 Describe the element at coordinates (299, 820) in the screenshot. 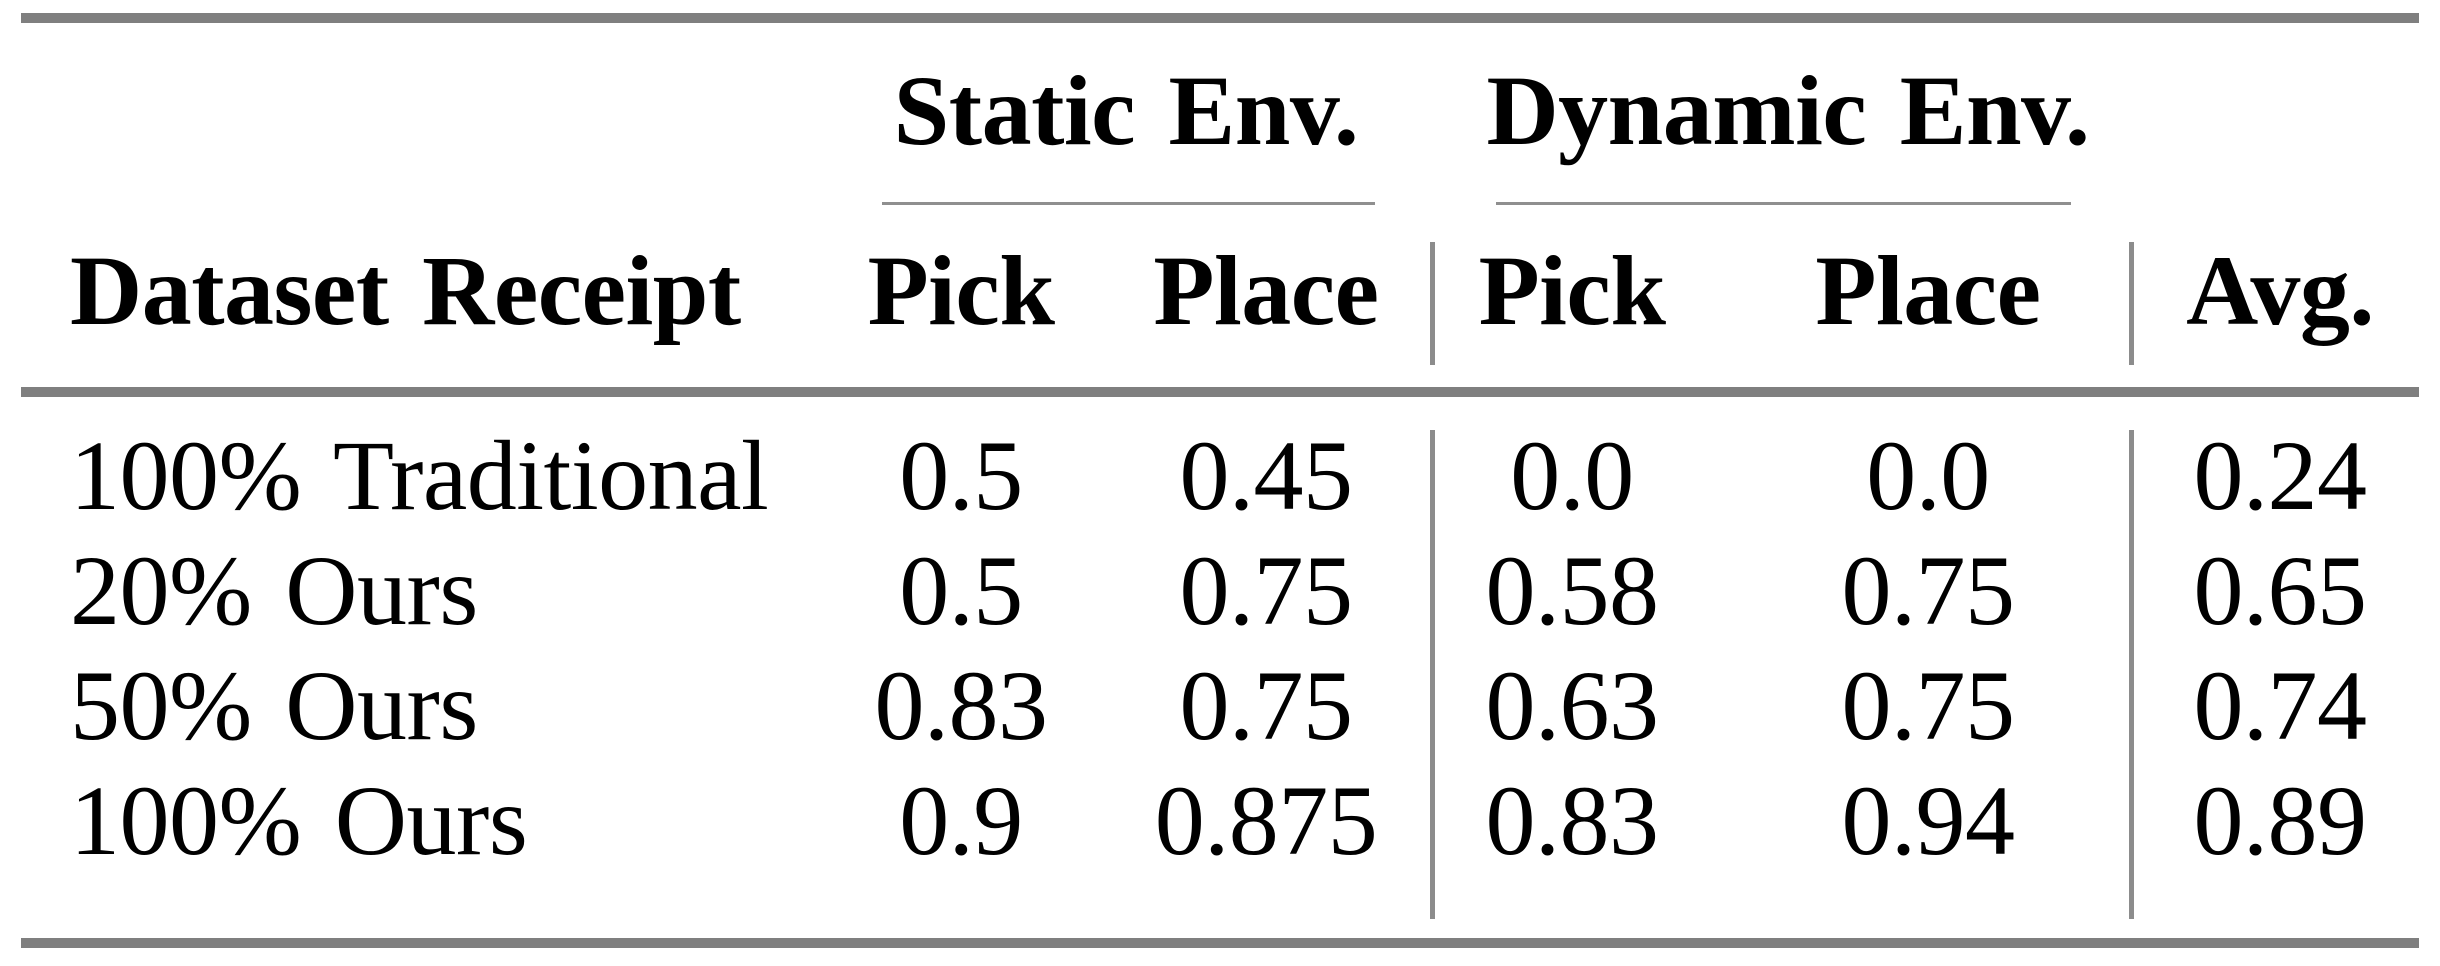

I see `row-label: 100% Ours` at that location.